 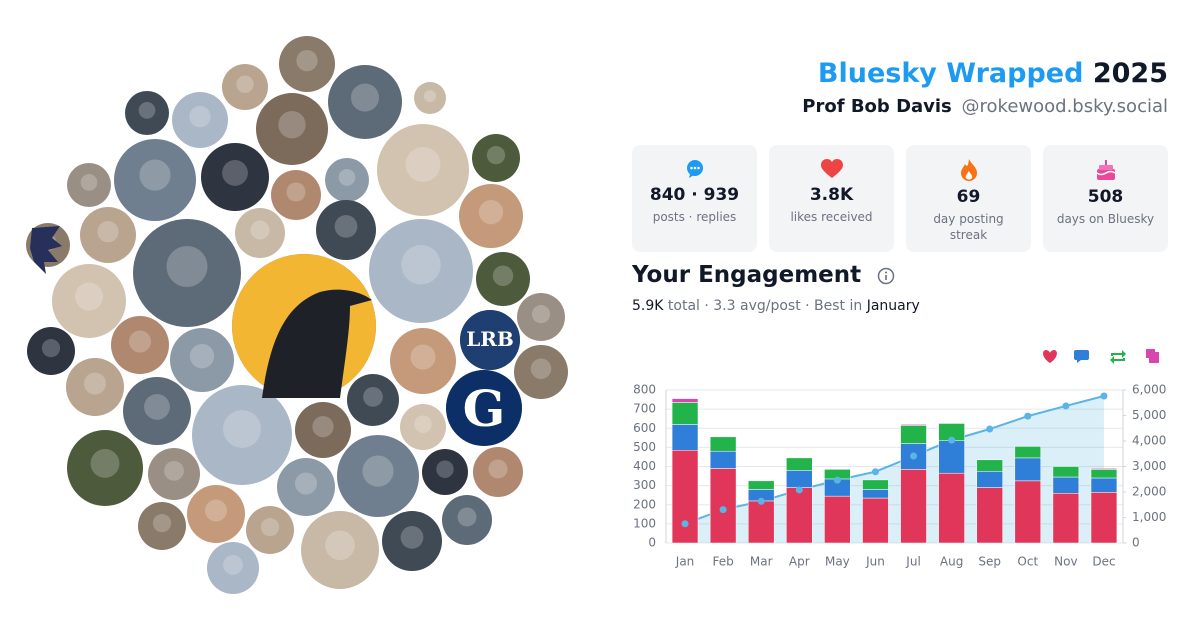 I want to click on summary-total: 5.9K, so click(x=648, y=306).